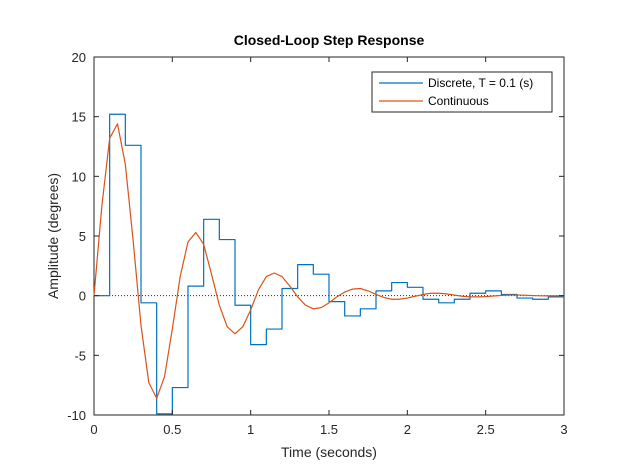  What do you see at coordinates (407, 429) in the screenshot?
I see `x-tick-label: 2` at bounding box center [407, 429].